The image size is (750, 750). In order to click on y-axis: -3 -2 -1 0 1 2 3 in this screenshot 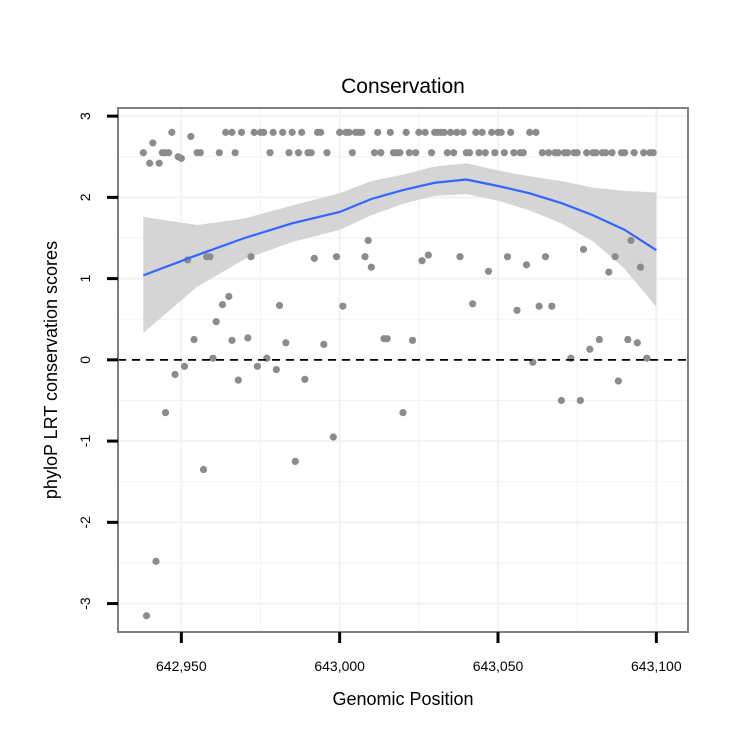, I will do `click(97, 361)`.